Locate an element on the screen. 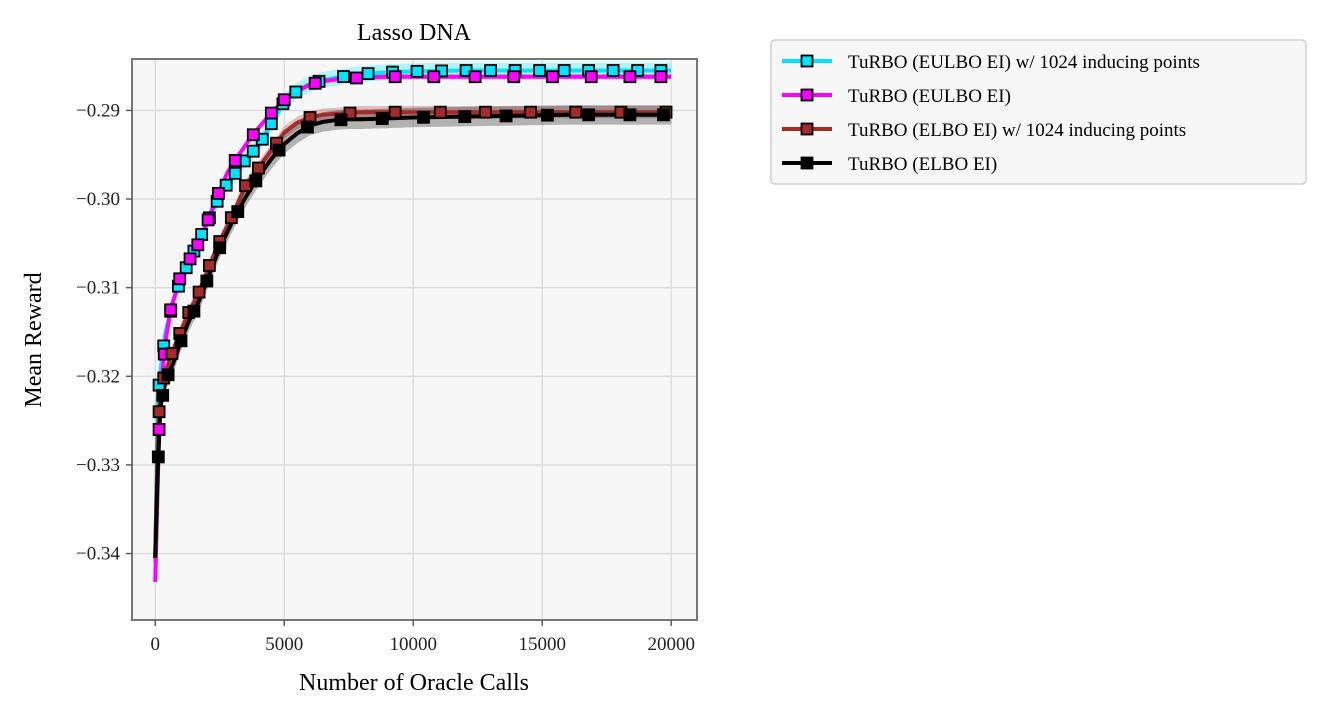 The image size is (1328, 717). y-tick-label: −0.29 is located at coordinates (98, 110).